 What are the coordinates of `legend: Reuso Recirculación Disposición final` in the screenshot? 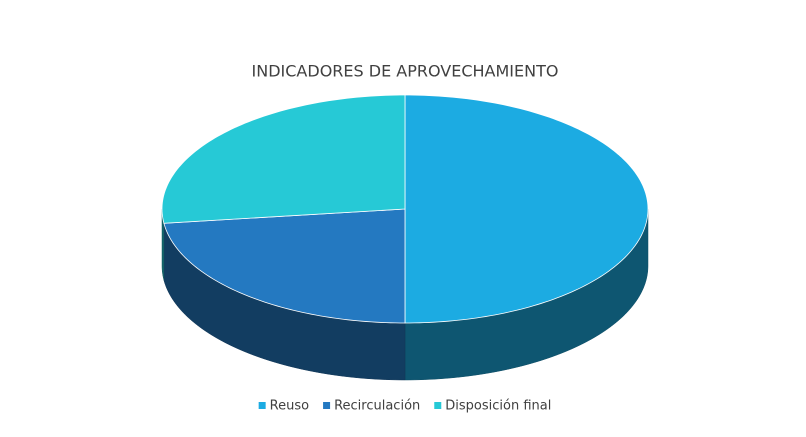 It's located at (404, 406).